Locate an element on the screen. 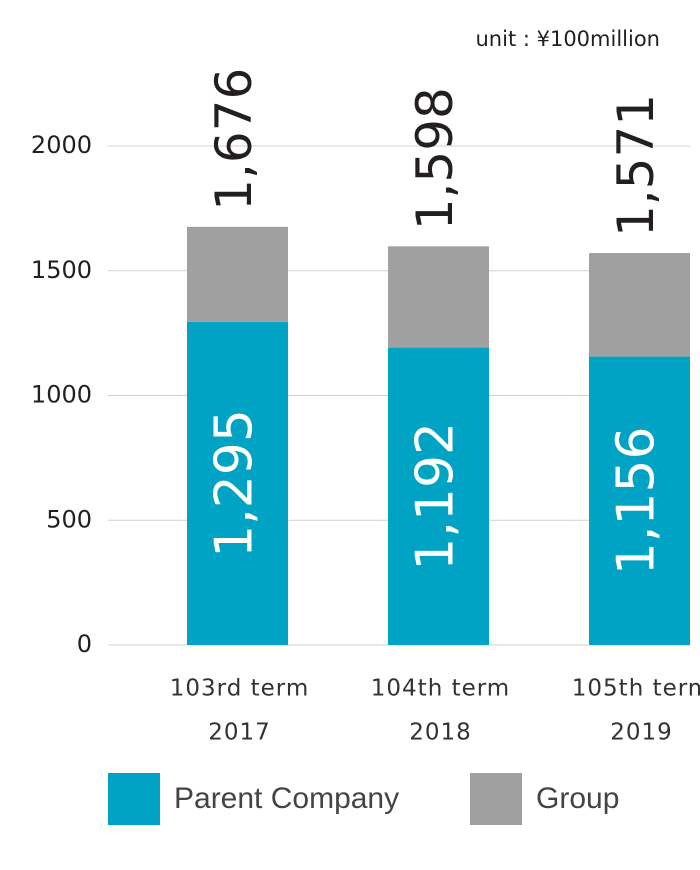 Image resolution: width=700 pixels, height=870 pixels. bar-value-label: 1,192 is located at coordinates (436, 496).